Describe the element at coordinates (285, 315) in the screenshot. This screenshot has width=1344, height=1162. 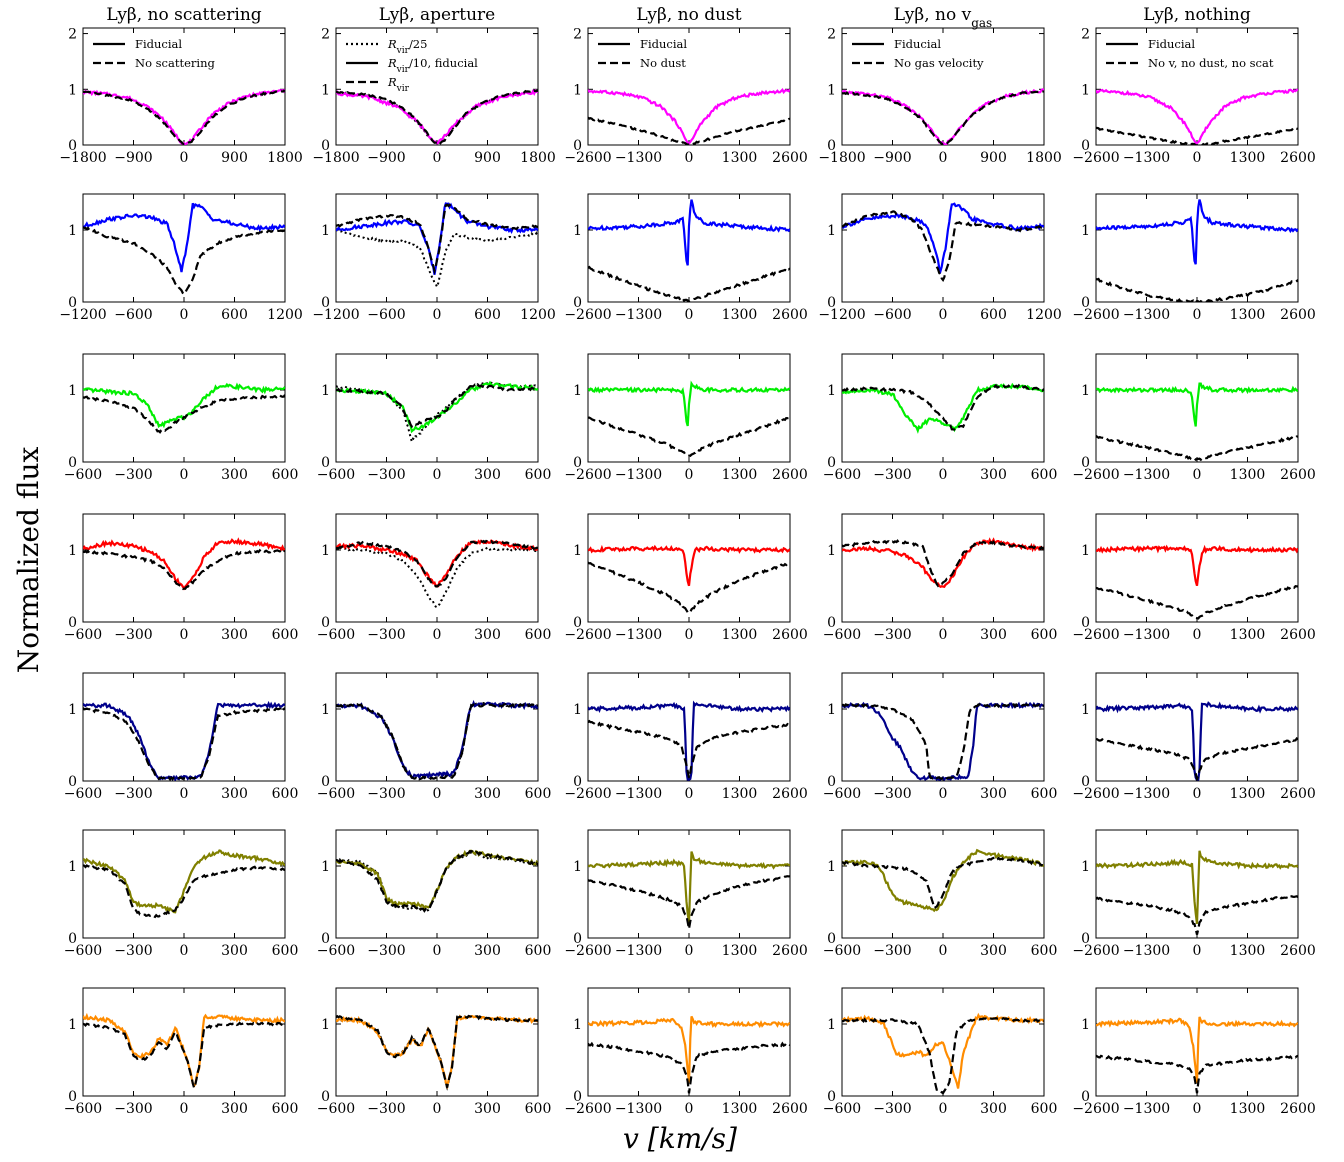
I see `x-tick-label: 1200` at that location.